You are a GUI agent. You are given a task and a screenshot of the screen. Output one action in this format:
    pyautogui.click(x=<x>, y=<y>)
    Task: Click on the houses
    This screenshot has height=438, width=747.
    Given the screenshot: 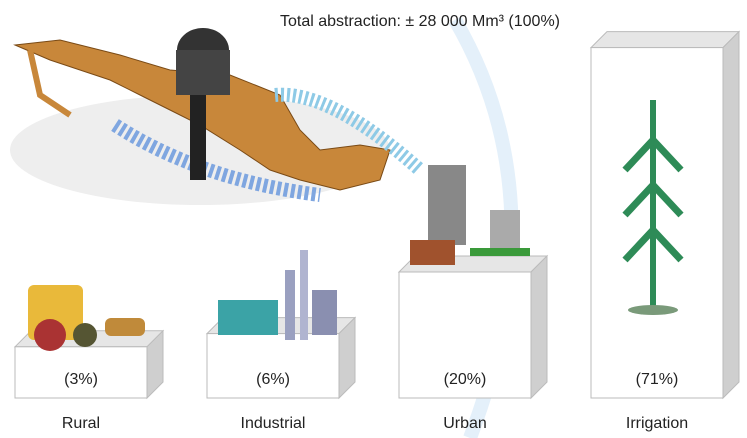 What is the action you would take?
    pyautogui.click(x=432, y=252)
    